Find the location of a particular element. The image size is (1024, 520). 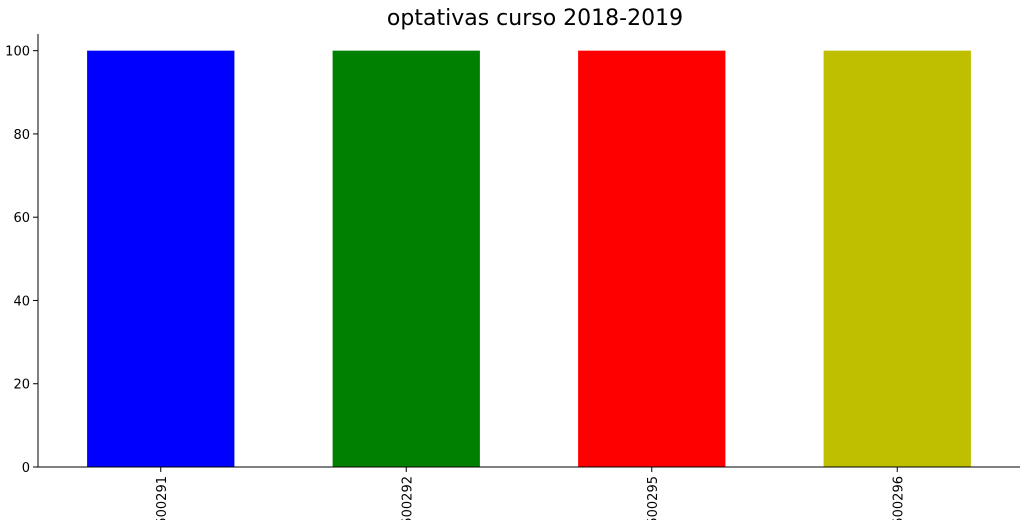

chart-title: optativas curso 2018-2019 is located at coordinates (535, 18).